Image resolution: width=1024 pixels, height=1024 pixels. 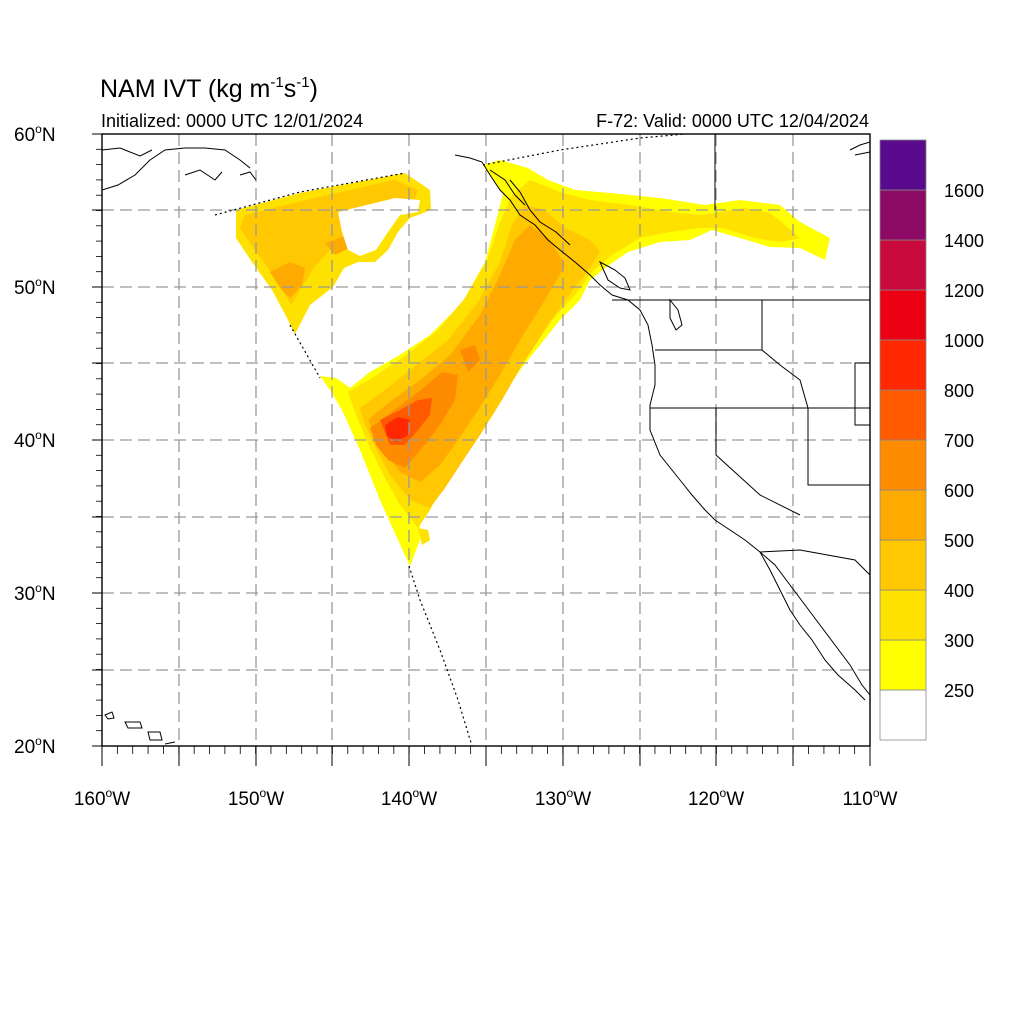 I want to click on colorbar-label-1000: 1000, so click(x=964, y=341).